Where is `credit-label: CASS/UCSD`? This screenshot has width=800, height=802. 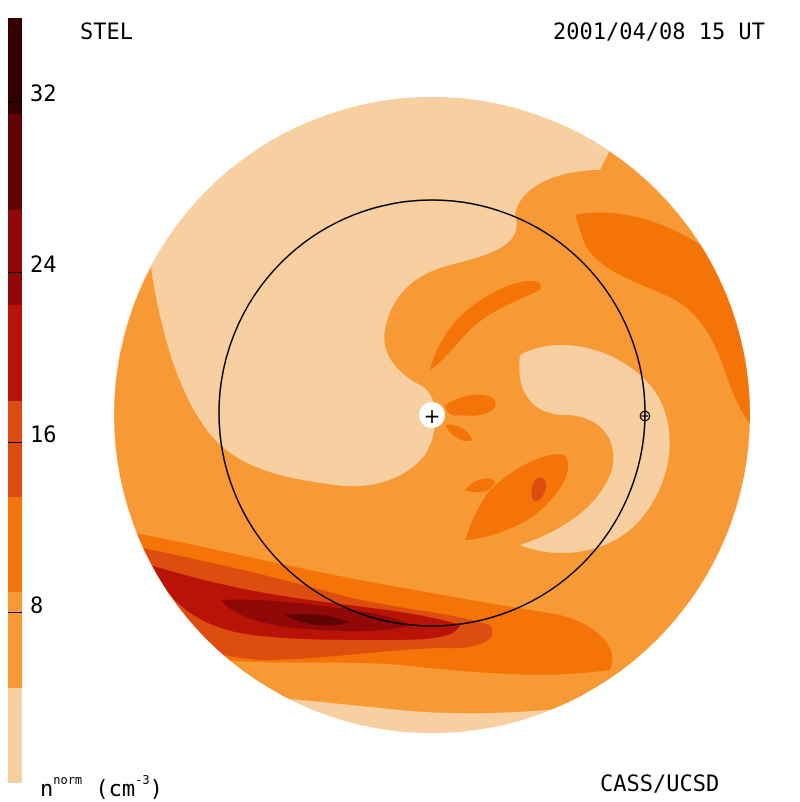
credit-label: CASS/UCSD is located at coordinates (660, 784).